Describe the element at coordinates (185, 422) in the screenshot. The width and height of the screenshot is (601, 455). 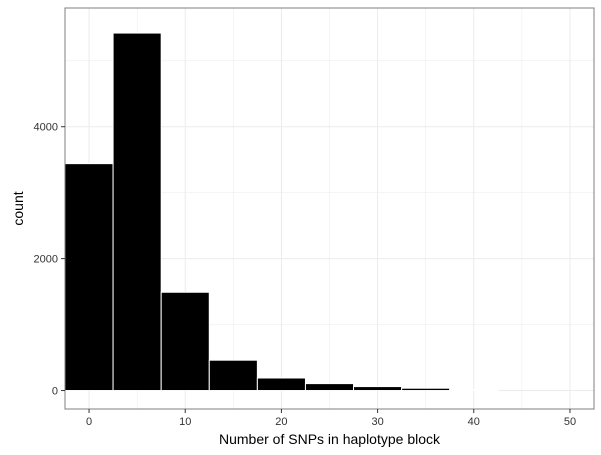
I see `x-tick-label: 10` at that location.